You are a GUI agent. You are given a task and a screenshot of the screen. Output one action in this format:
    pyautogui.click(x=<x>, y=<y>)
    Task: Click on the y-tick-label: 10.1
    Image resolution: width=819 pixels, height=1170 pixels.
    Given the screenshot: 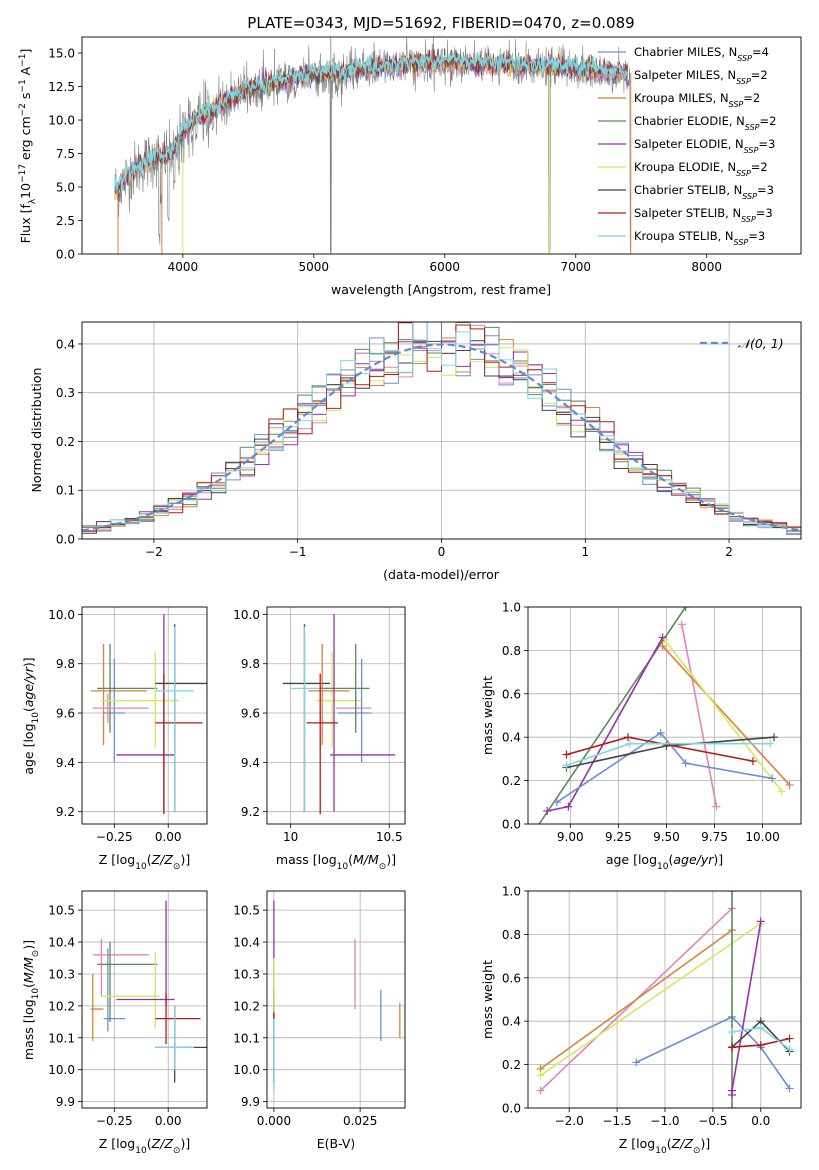 What is the action you would take?
    pyautogui.click(x=246, y=1038)
    